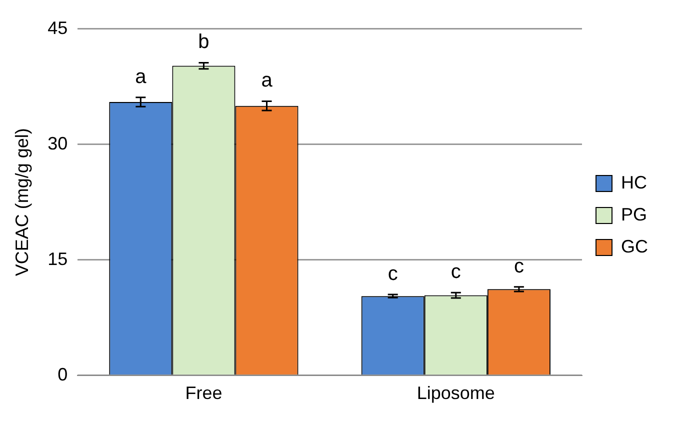 This screenshot has height=424, width=677. I want to click on y-axis-title: VCEAC (mg/g gel), so click(22, 202).